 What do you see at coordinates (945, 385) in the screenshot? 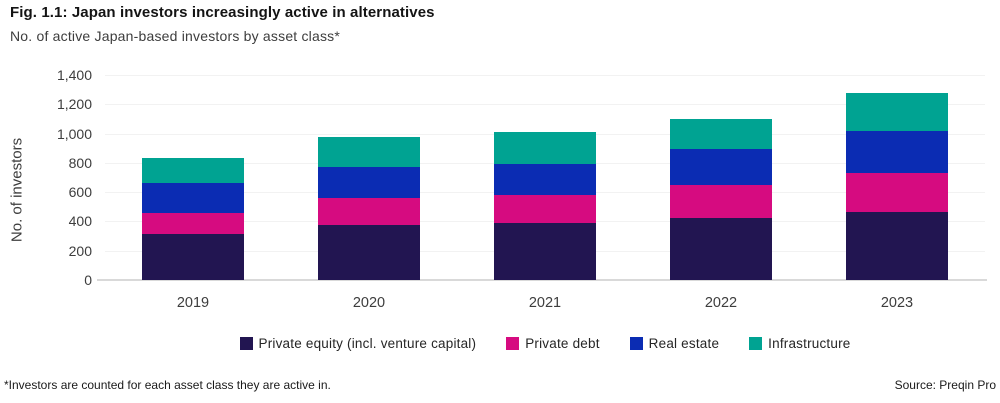
I see `source-label: Source: Preqin Pro` at bounding box center [945, 385].